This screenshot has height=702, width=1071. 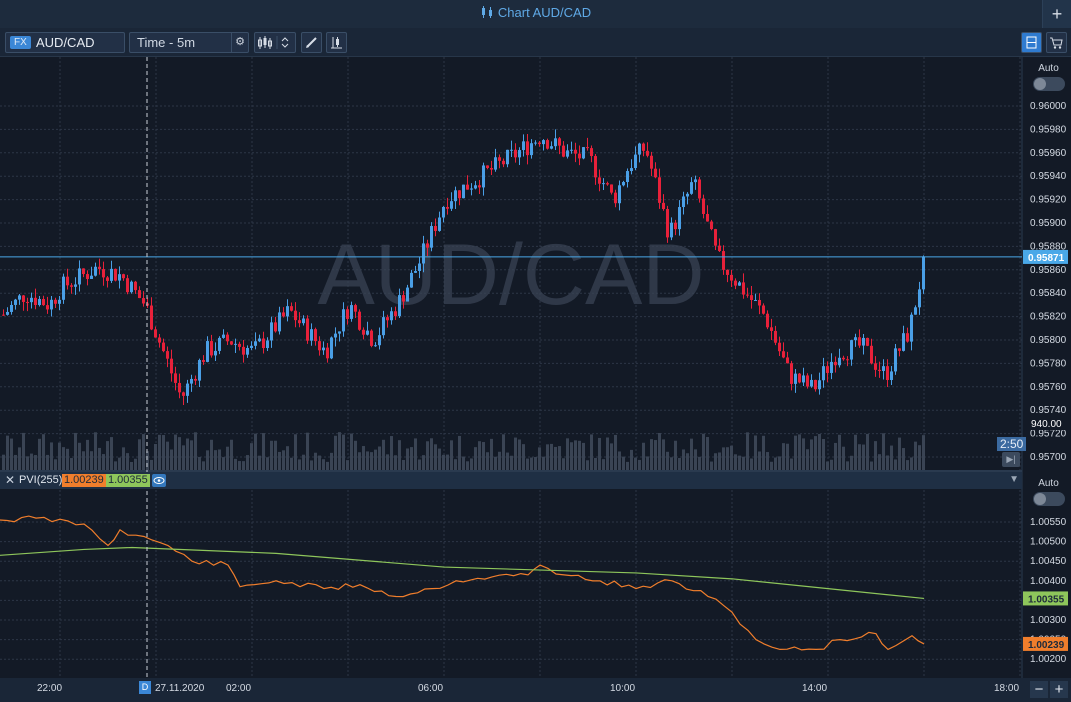 I want to click on symbol-selector: FX AUD/CAD, so click(x=65, y=42).